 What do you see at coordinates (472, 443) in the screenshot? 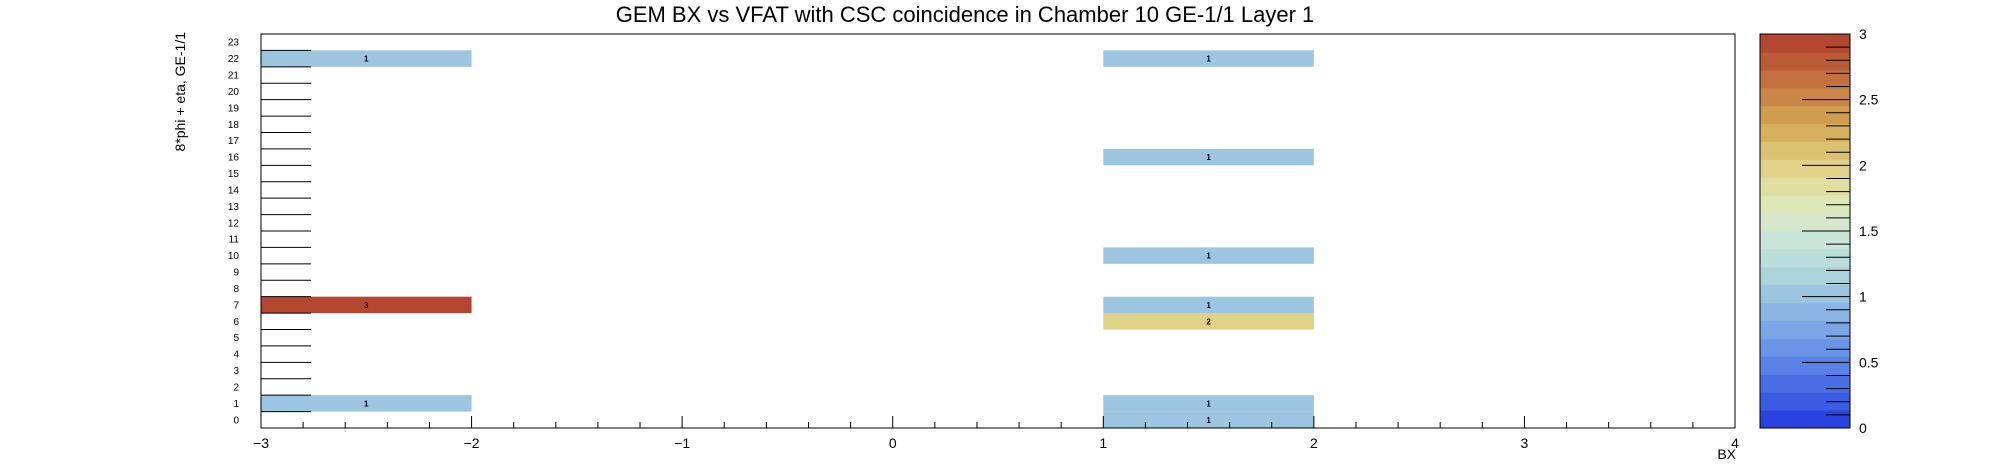
I see `x-tick-label: −2` at bounding box center [472, 443].